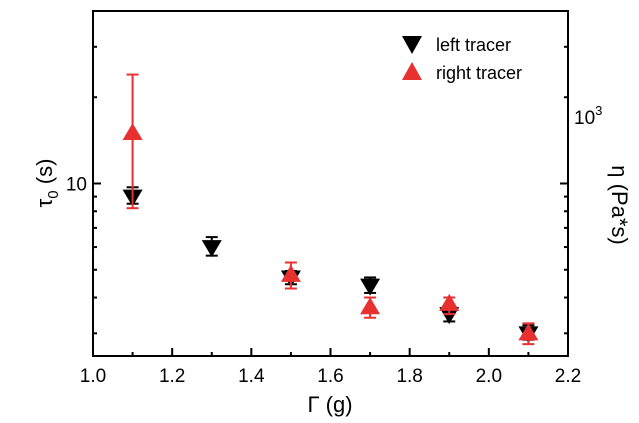  I want to click on legend-label-left-tracer: left tracer, so click(473, 45).